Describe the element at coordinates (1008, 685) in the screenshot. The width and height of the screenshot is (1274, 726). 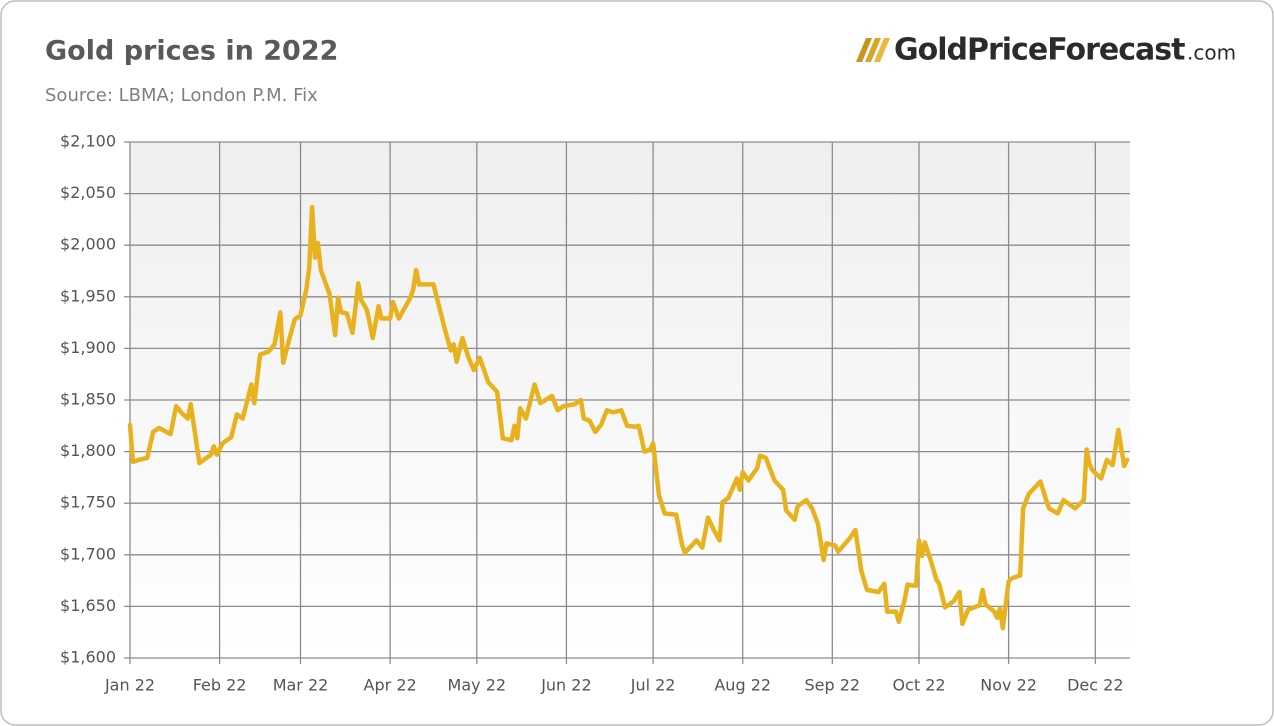
I see `x-tick-label: Nov 22` at that location.